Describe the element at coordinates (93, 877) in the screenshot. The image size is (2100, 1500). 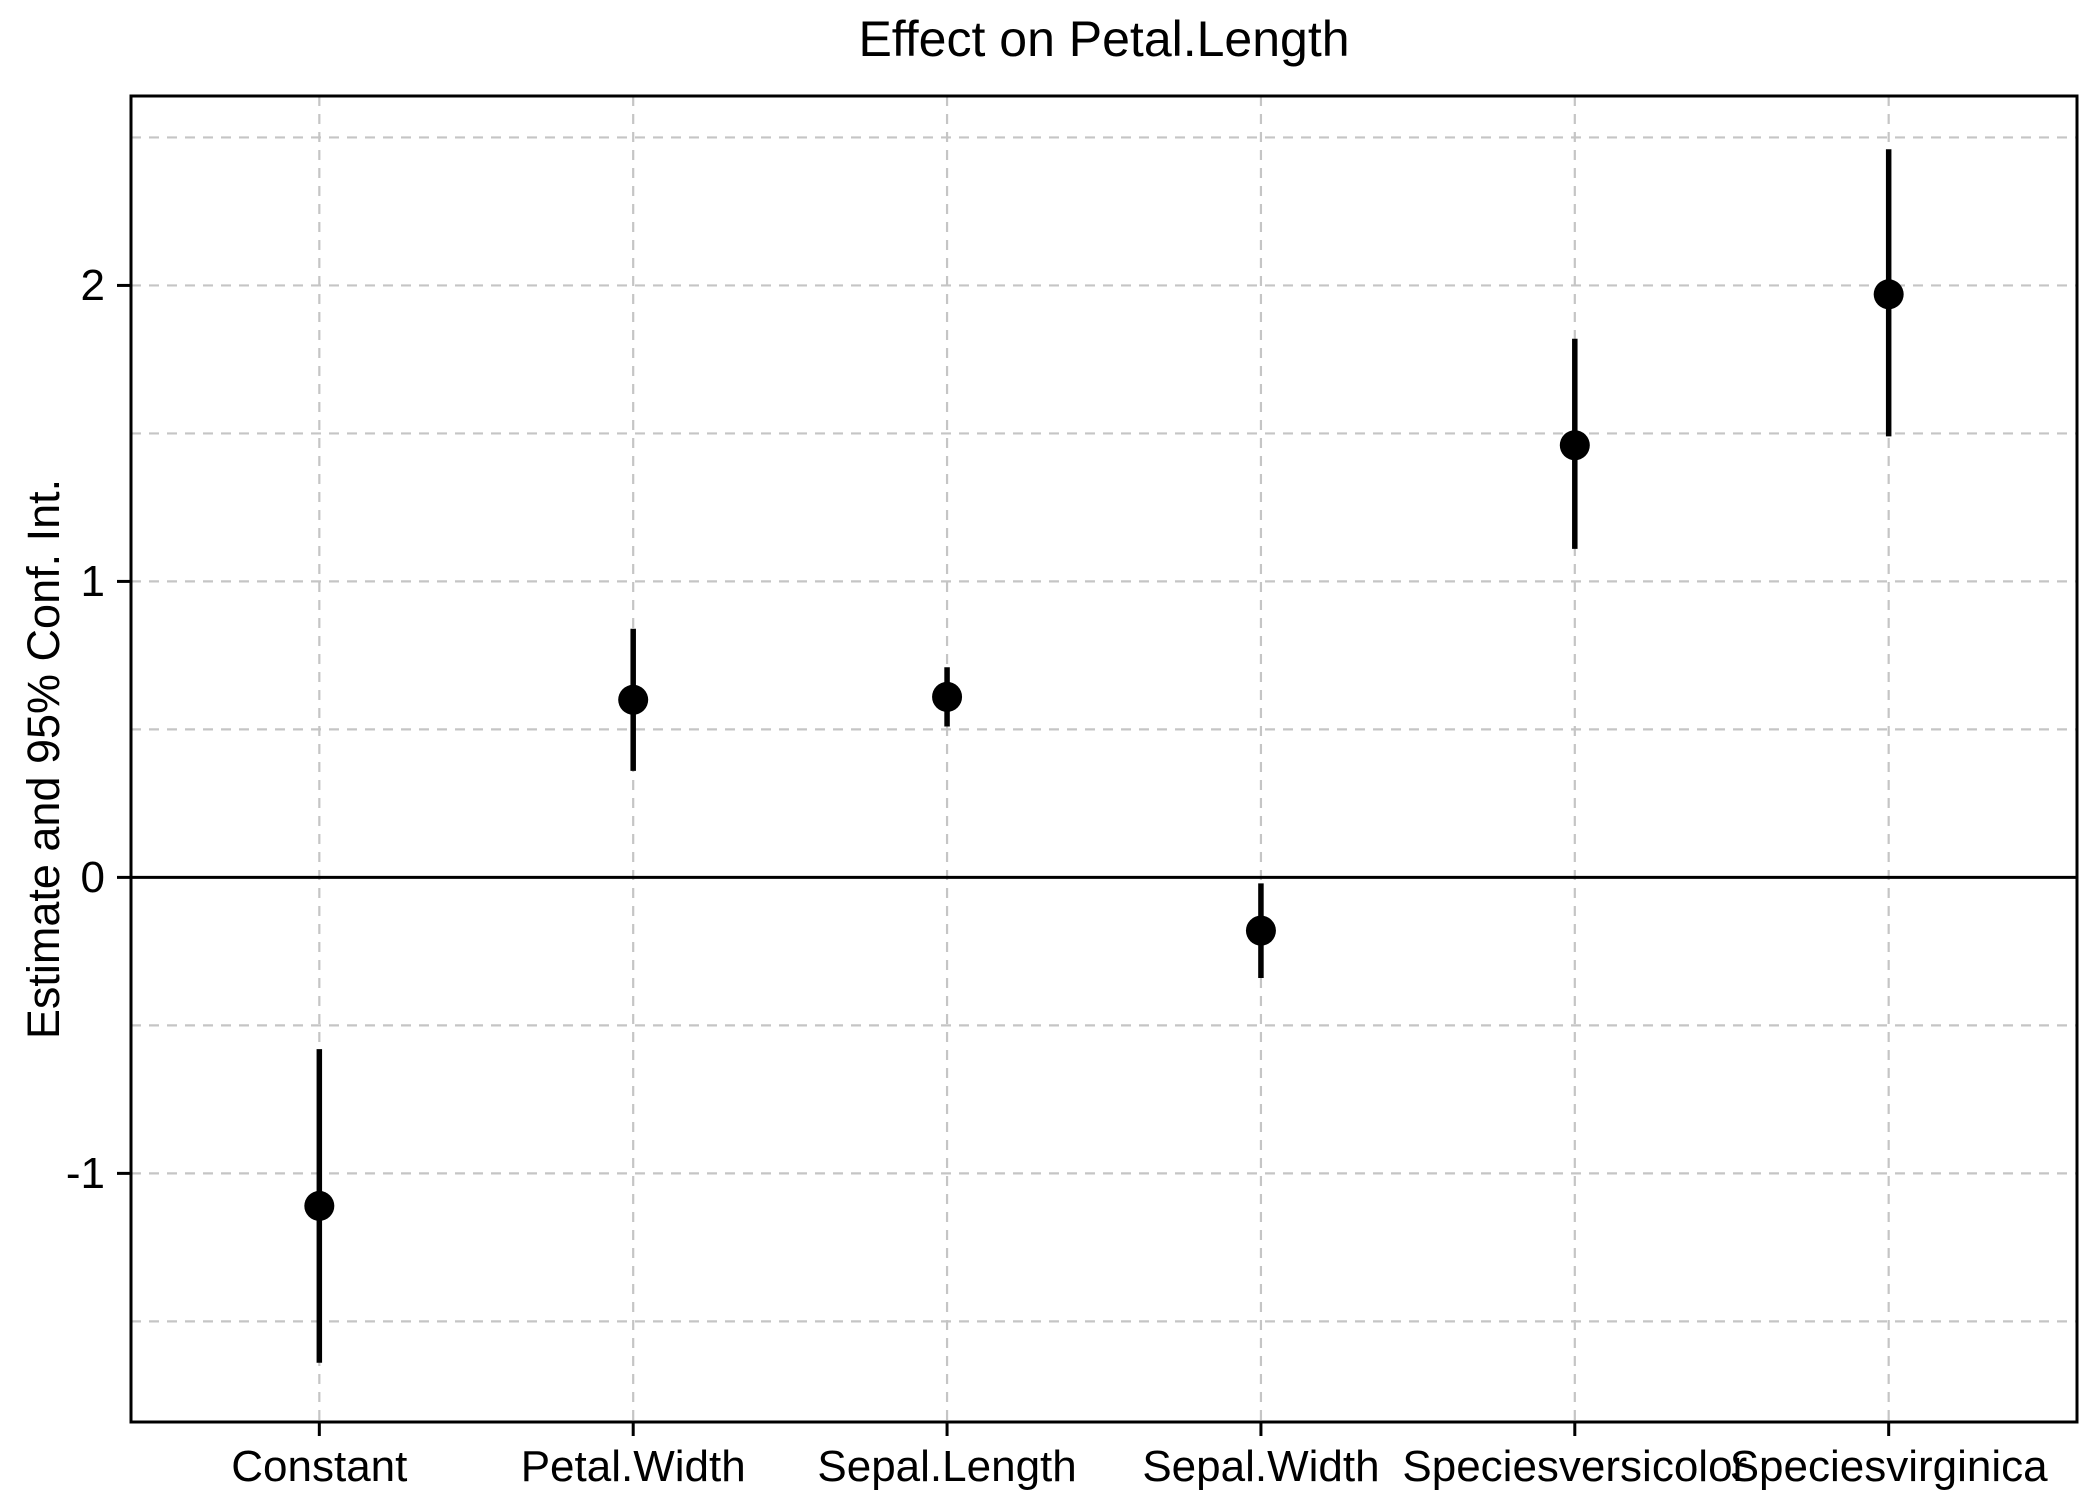
I see `y-tick-label: 0` at that location.